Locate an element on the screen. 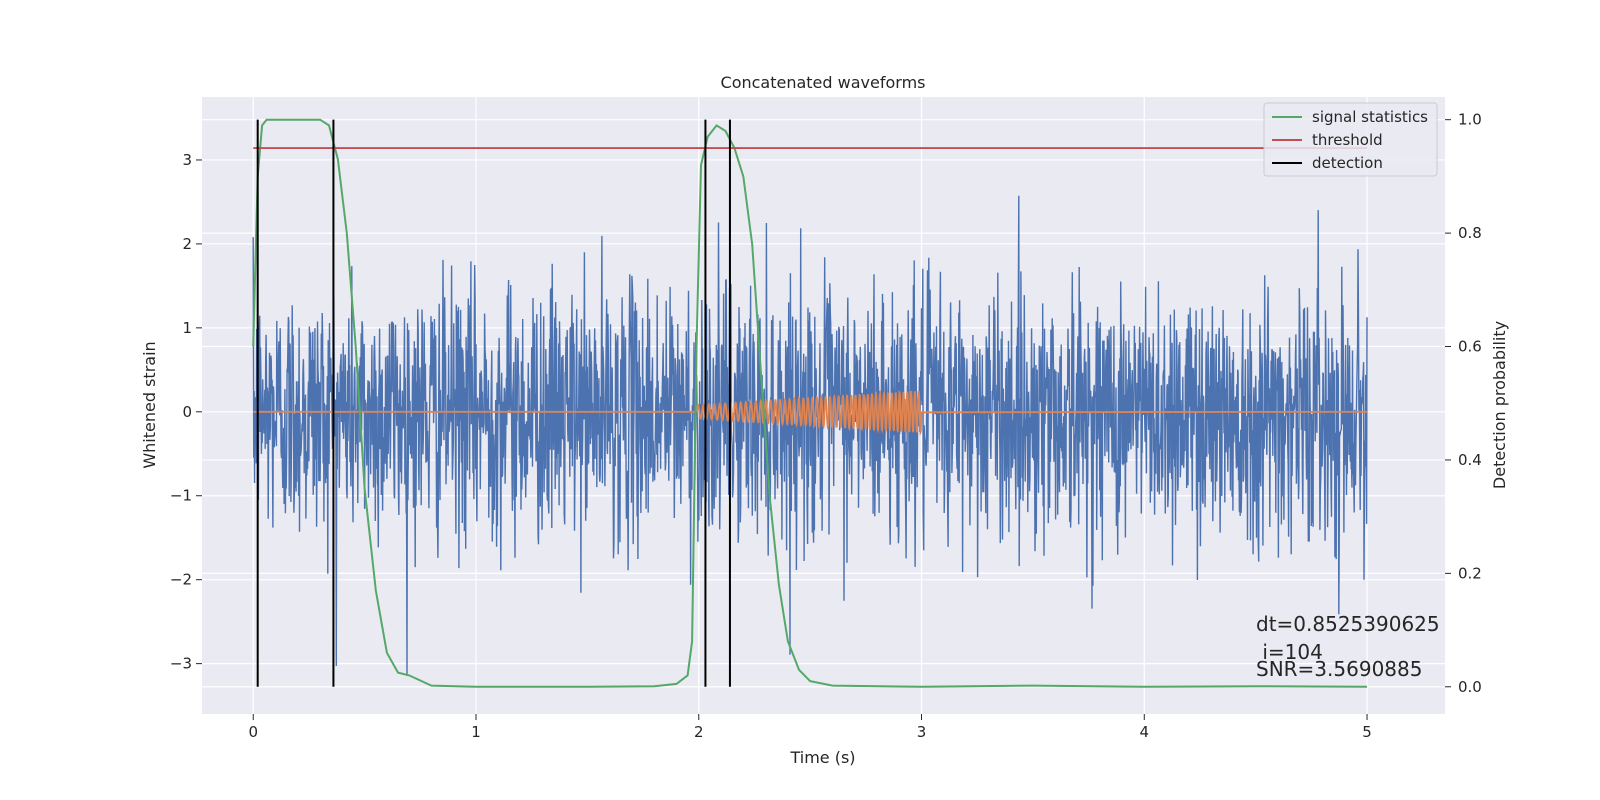 This screenshot has width=1600, height=800. y2-tick-label: 0.8 is located at coordinates (1470, 233).